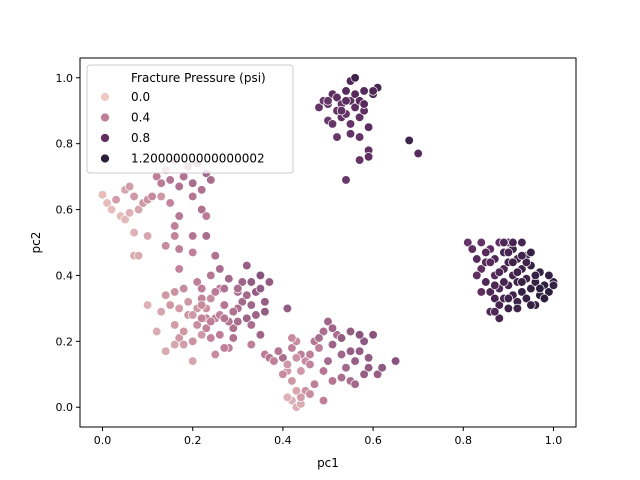 The image size is (640, 480). What do you see at coordinates (193, 440) in the screenshot?
I see `x-tick-label: 0.2` at bounding box center [193, 440].